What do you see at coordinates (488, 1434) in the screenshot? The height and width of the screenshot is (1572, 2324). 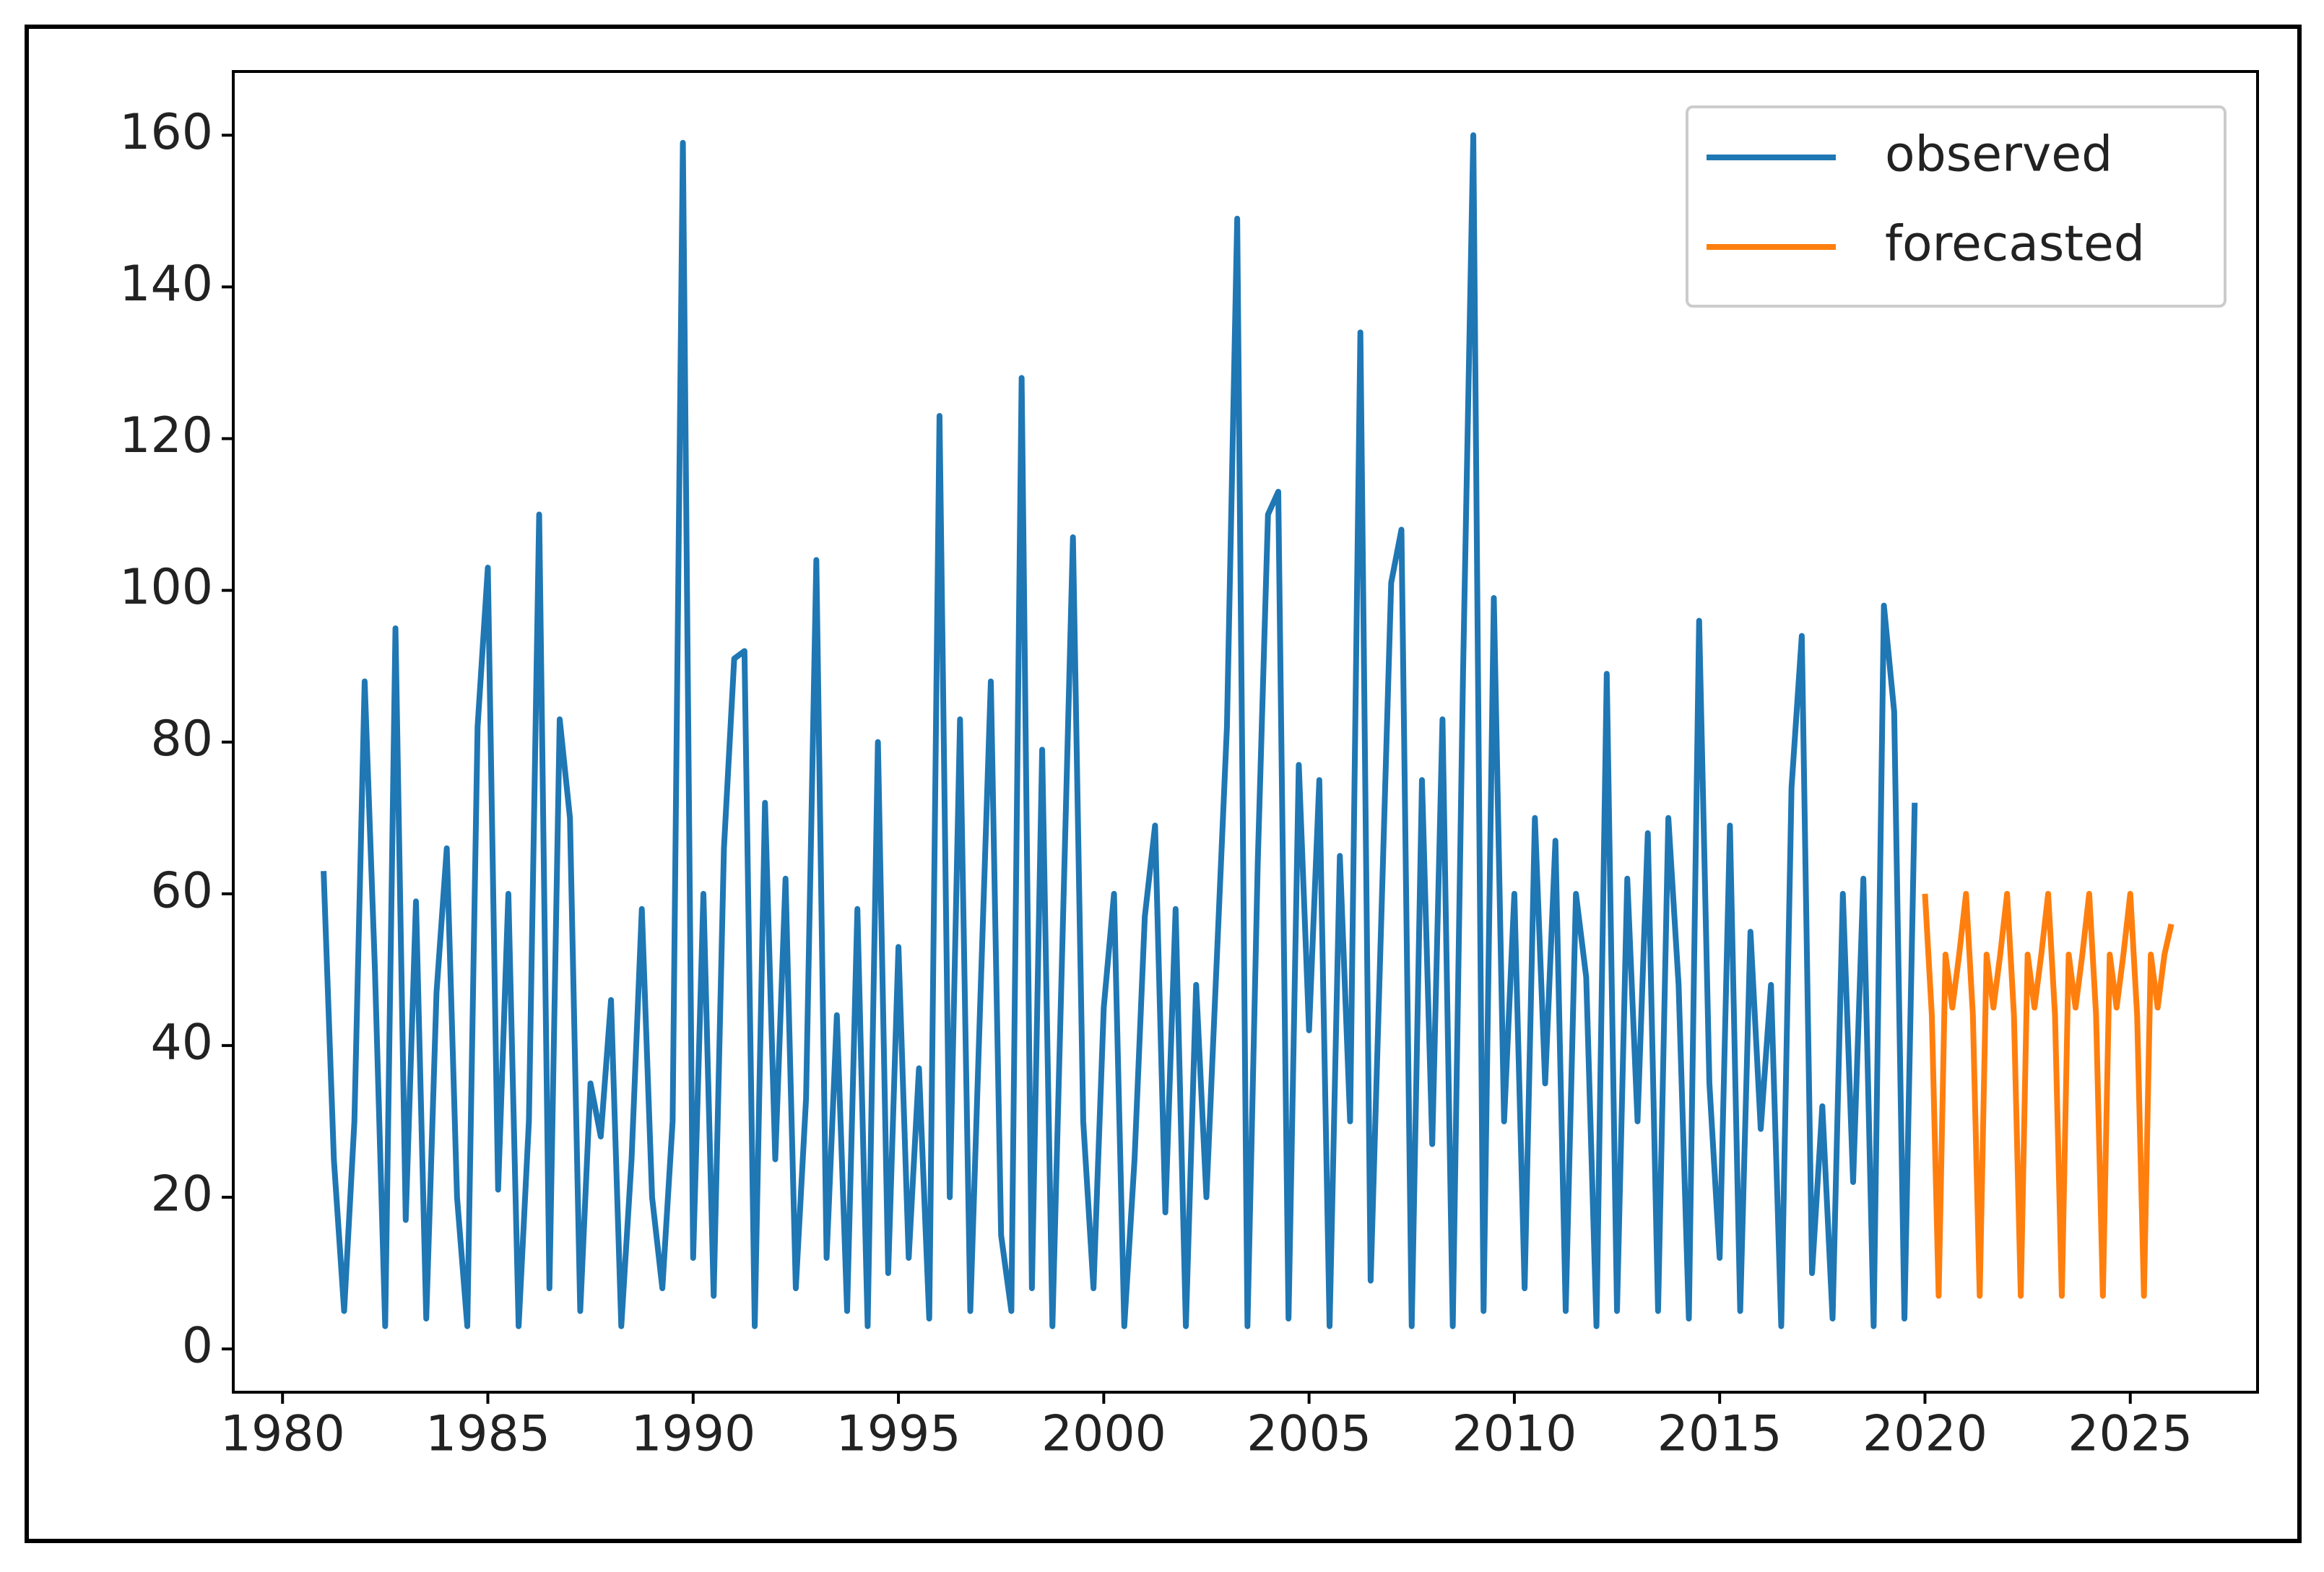 I see `x-tick-label: 1985` at bounding box center [488, 1434].